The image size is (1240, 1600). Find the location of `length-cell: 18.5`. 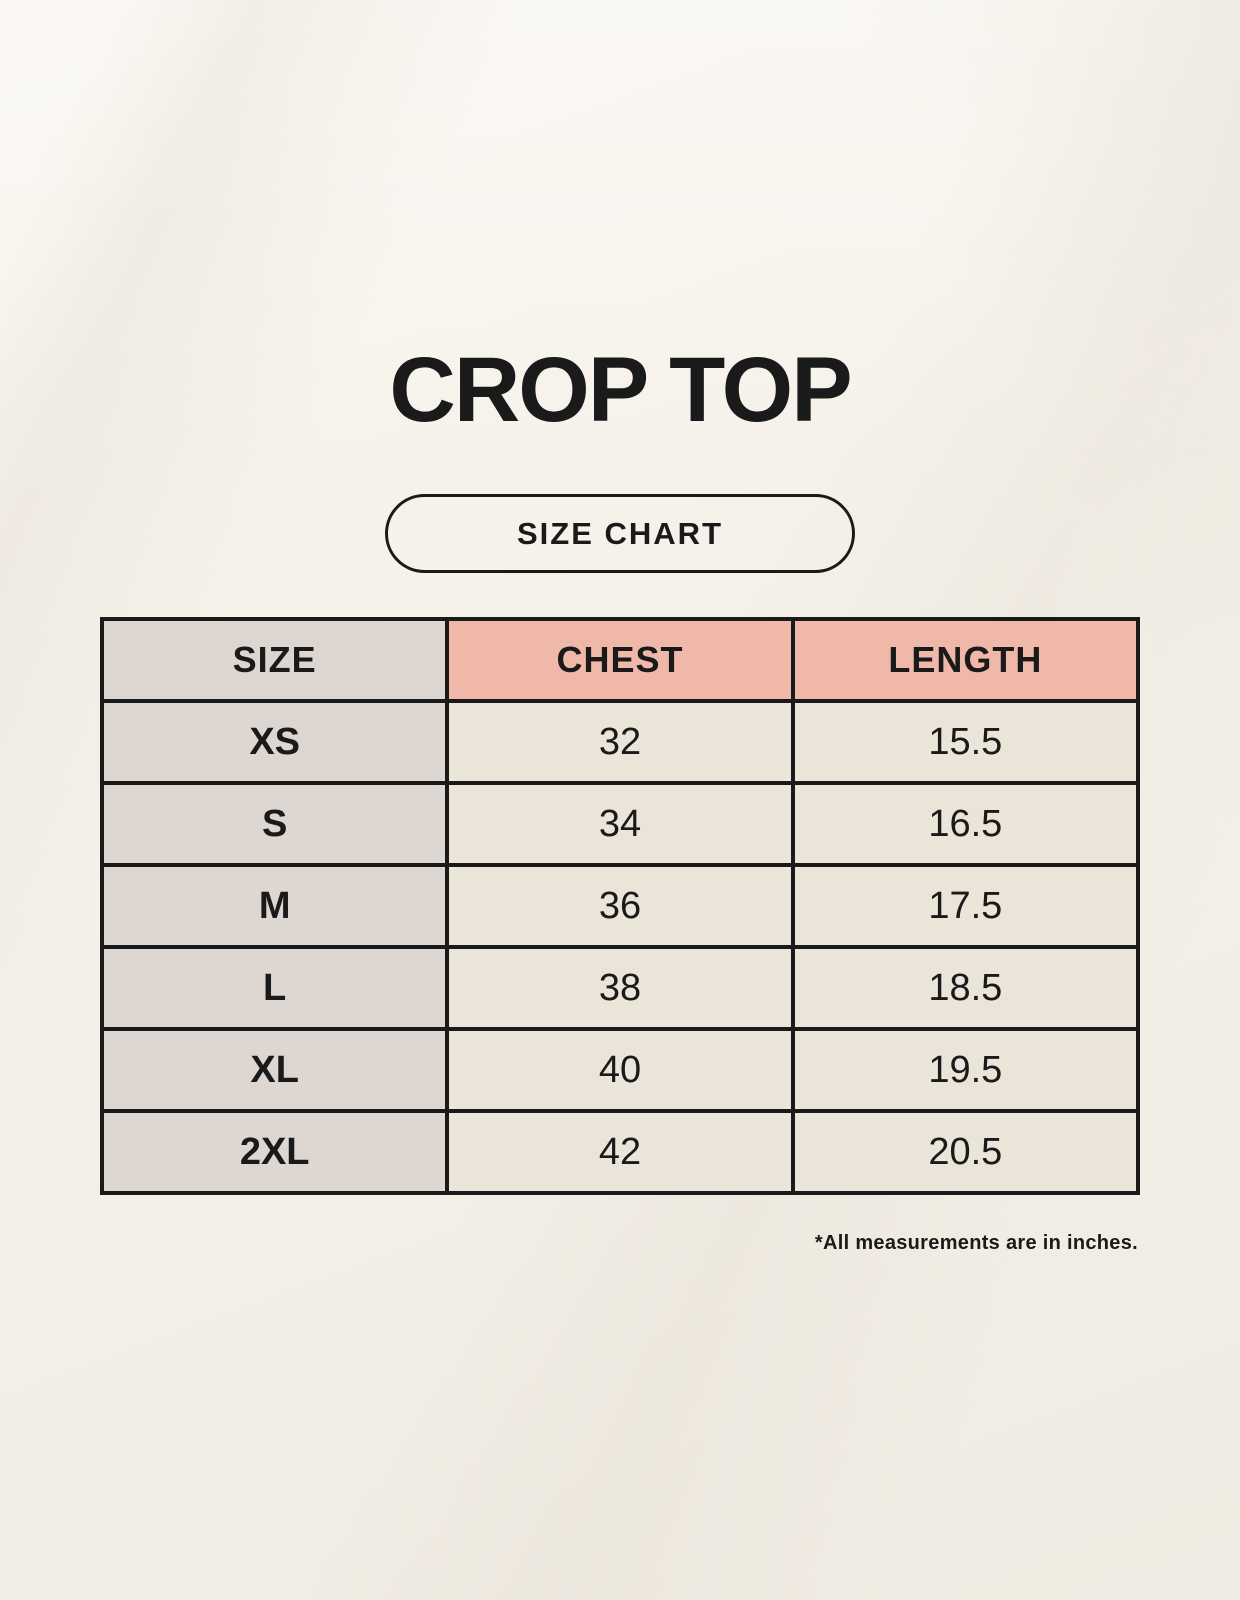

length-cell: 18.5 is located at coordinates (965, 988).